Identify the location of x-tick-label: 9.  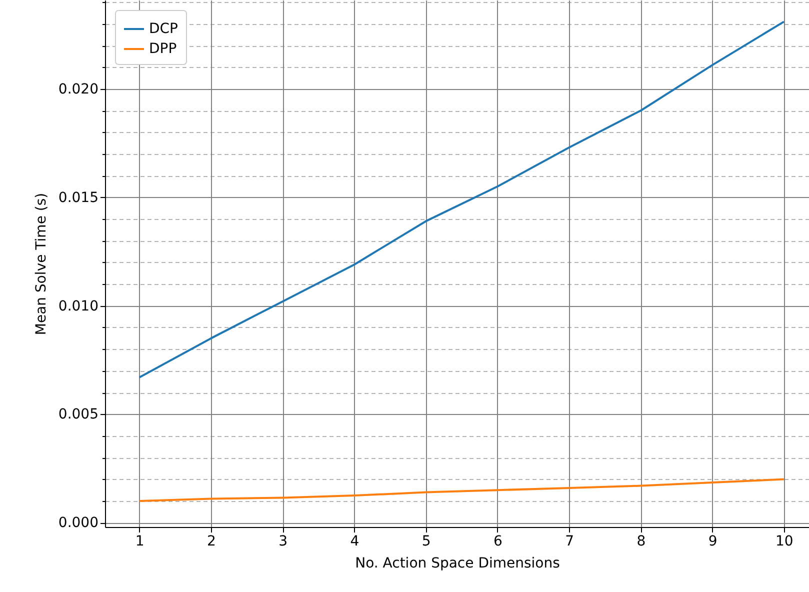
(713, 542).